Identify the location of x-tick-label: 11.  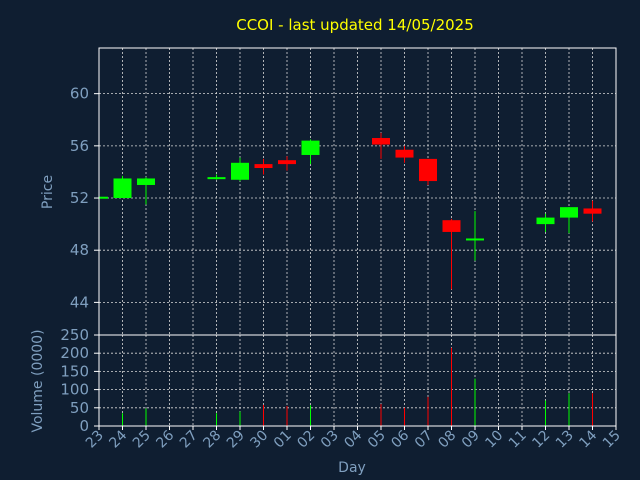
(518, 440).